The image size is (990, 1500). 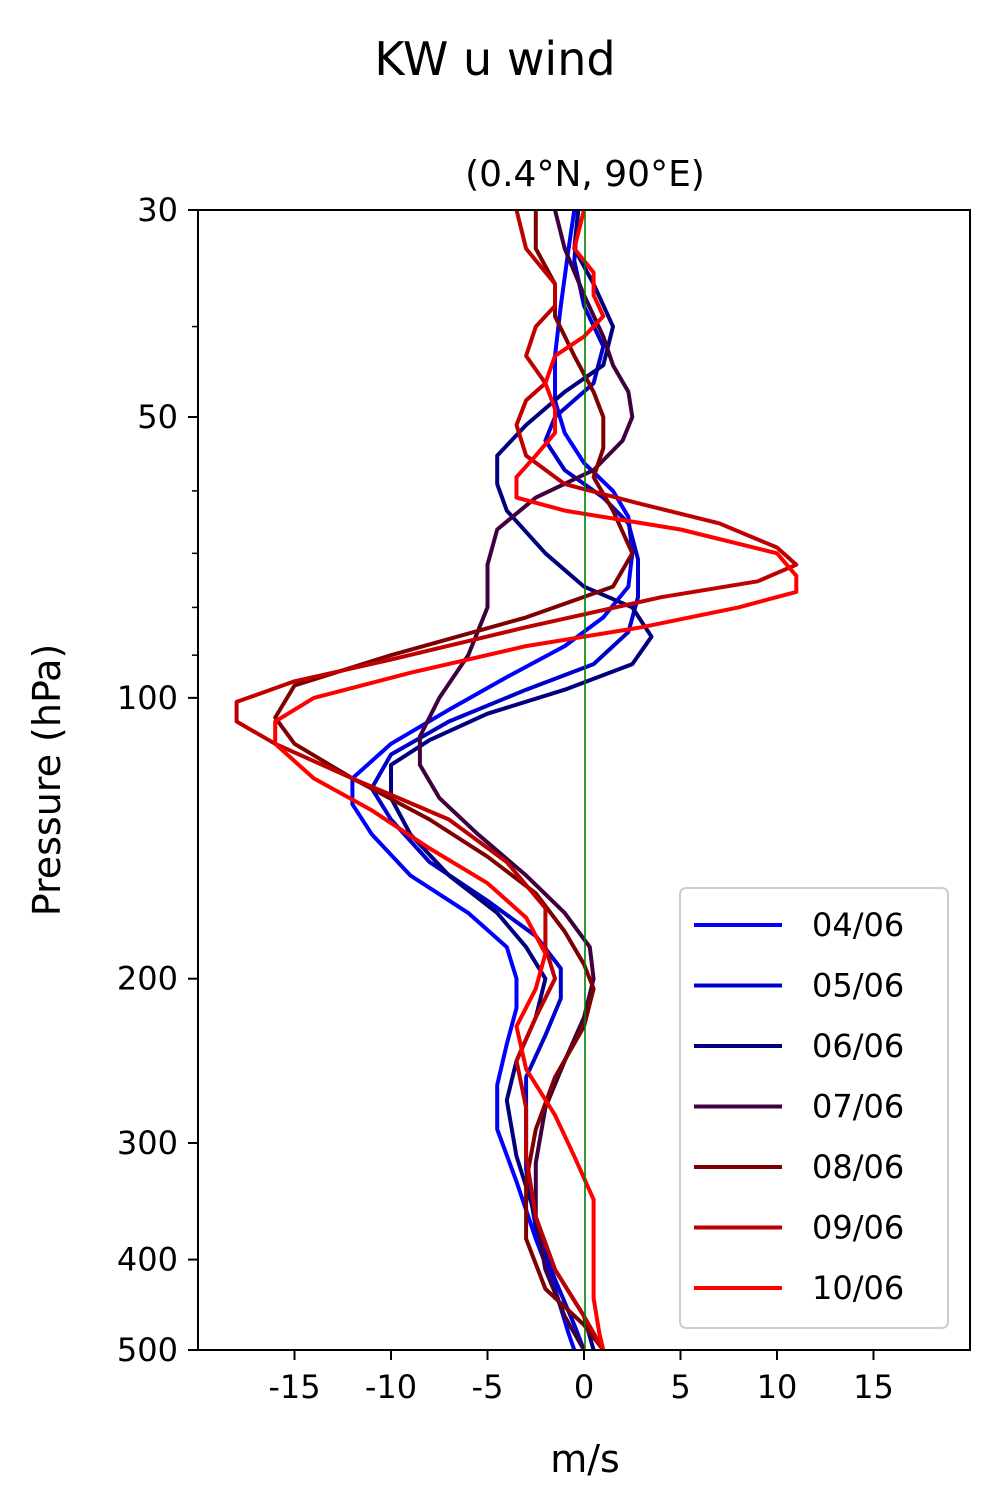 What do you see at coordinates (157, 780) in the screenshot?
I see `y-axis: 30 50 100 200 300 400 500` at bounding box center [157, 780].